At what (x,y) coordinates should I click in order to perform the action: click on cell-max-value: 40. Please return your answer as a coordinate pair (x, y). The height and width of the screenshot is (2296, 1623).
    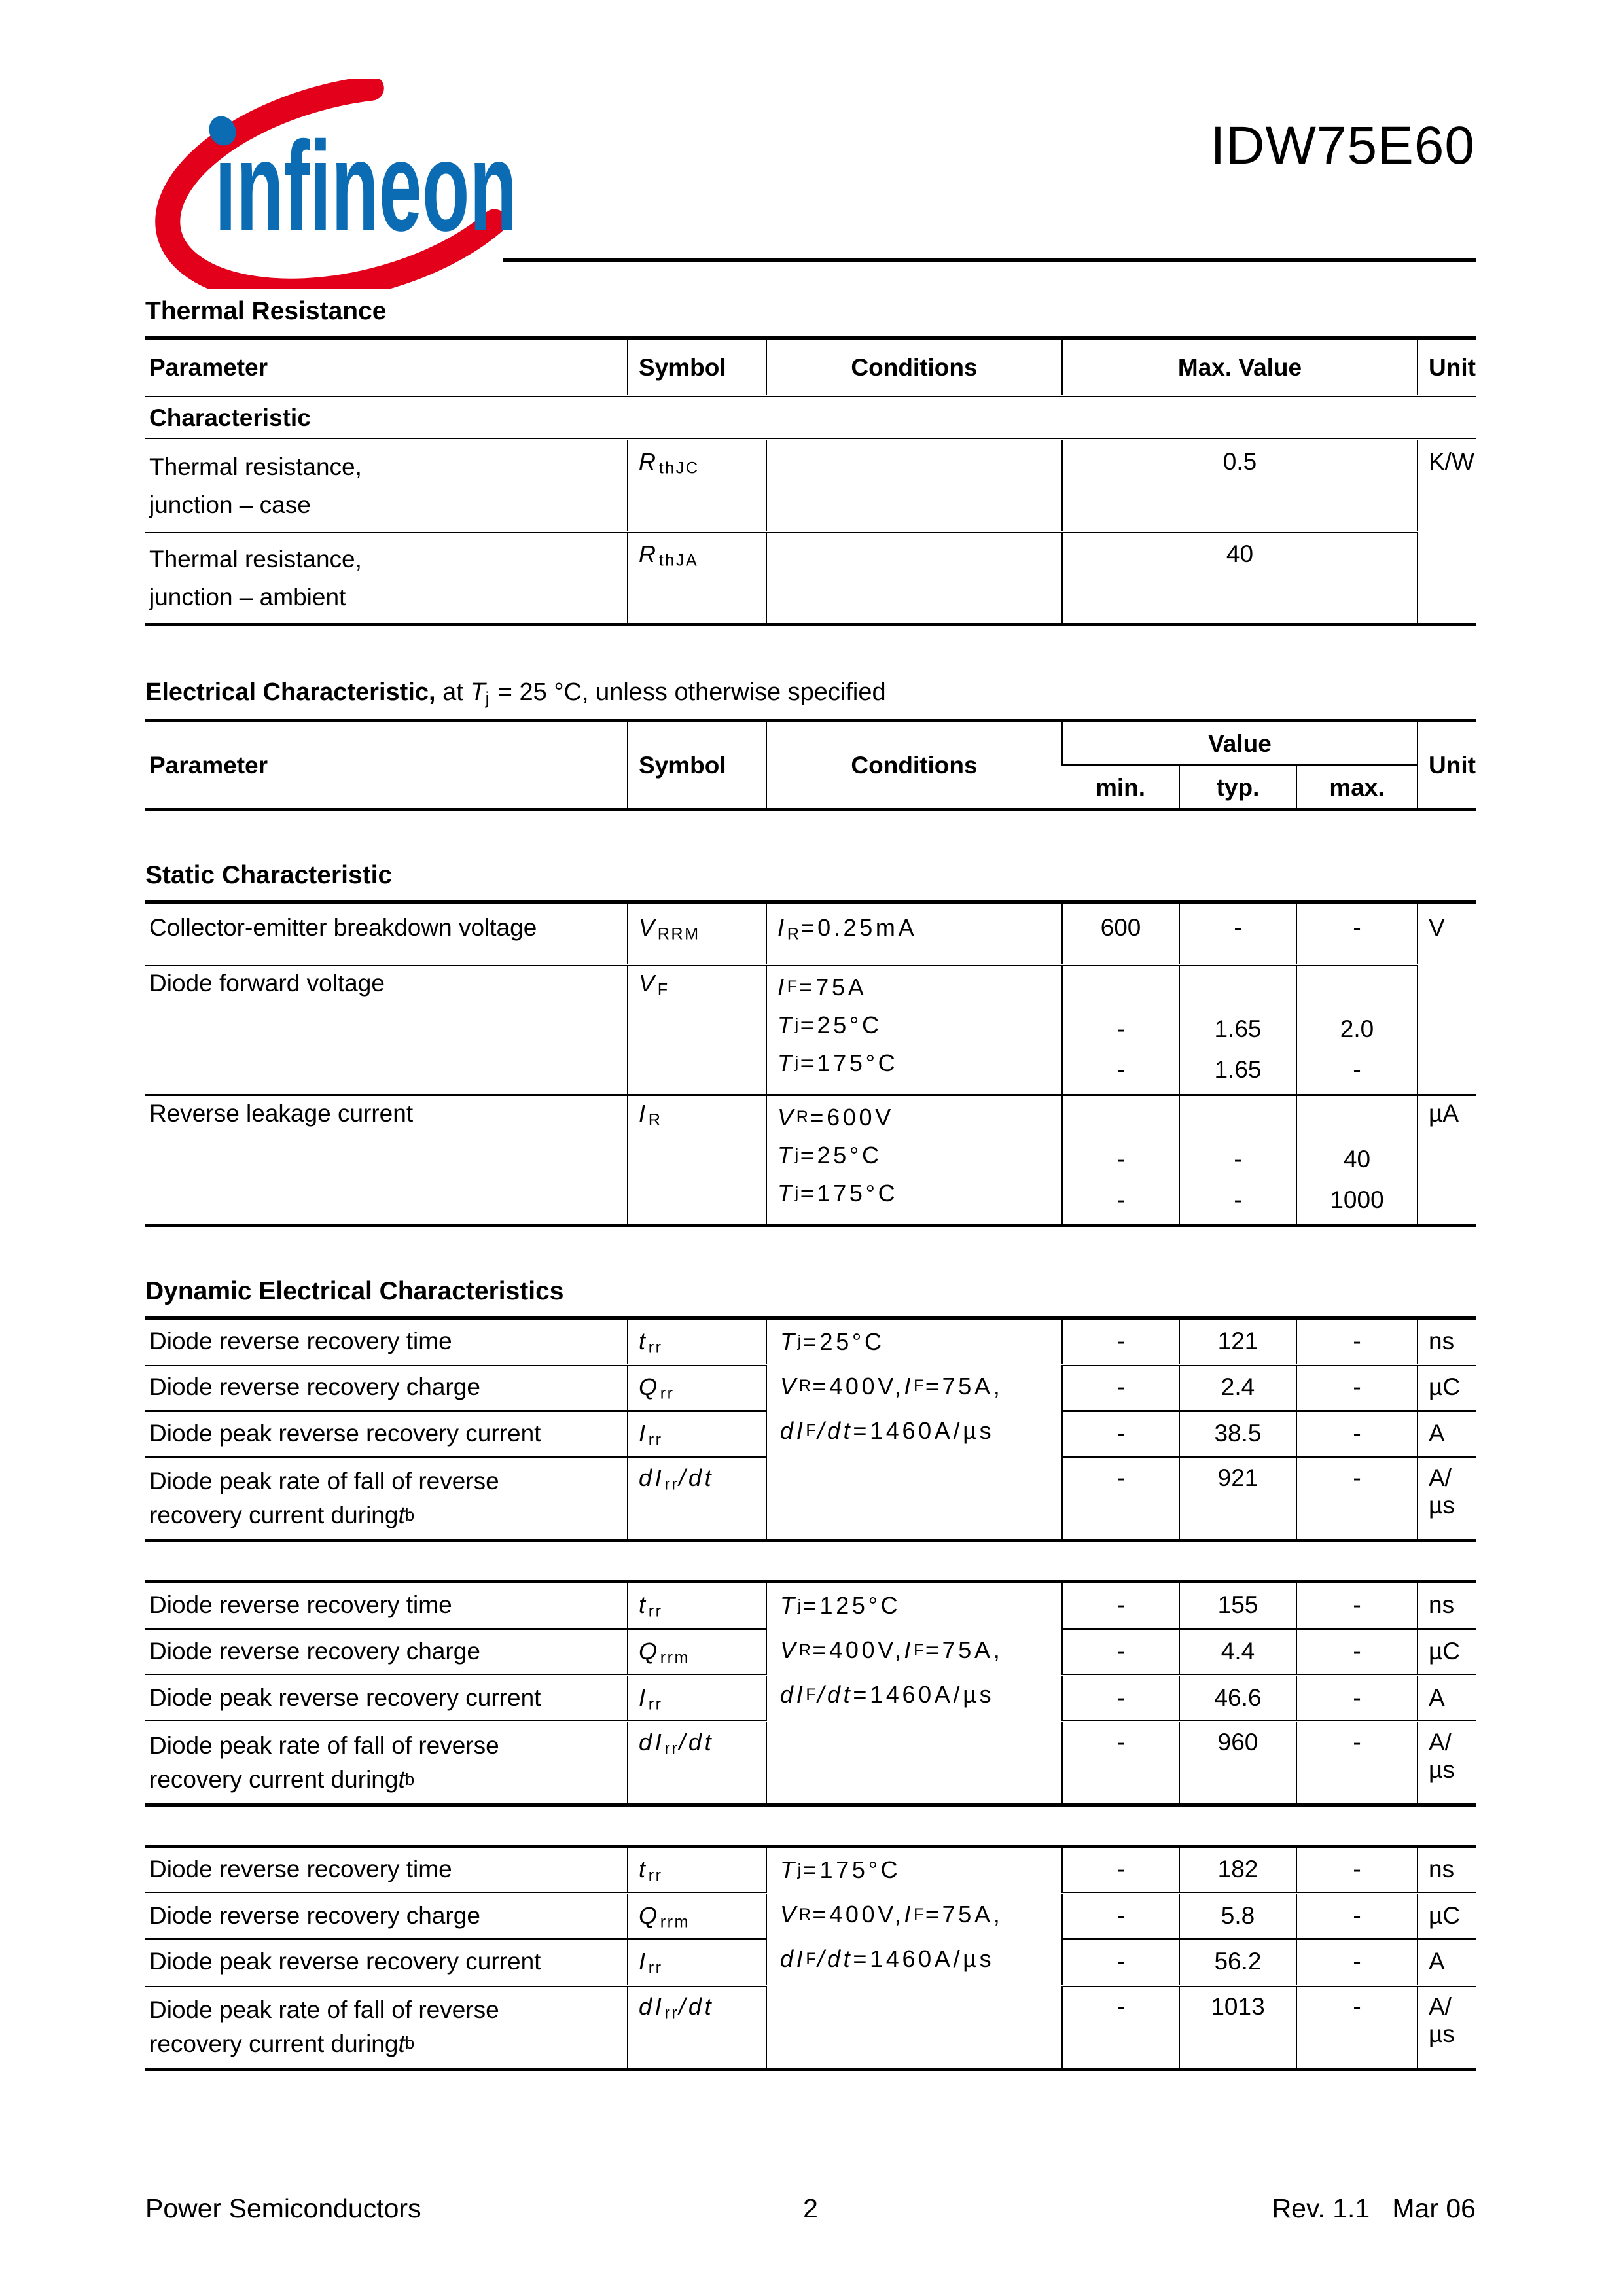
    Looking at the image, I should click on (1239, 578).